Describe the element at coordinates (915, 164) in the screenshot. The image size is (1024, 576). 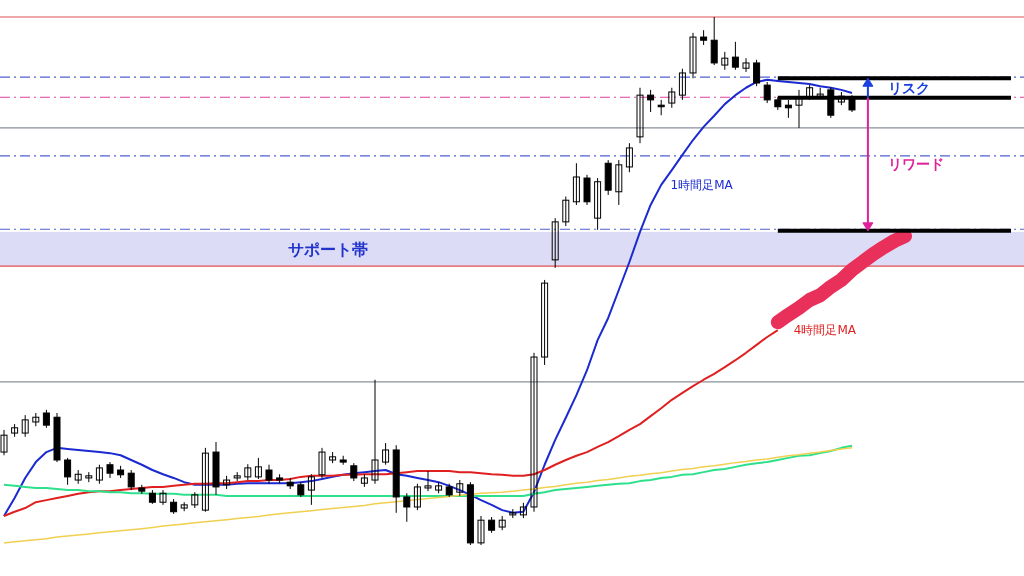
I see `annotation: リワード` at that location.